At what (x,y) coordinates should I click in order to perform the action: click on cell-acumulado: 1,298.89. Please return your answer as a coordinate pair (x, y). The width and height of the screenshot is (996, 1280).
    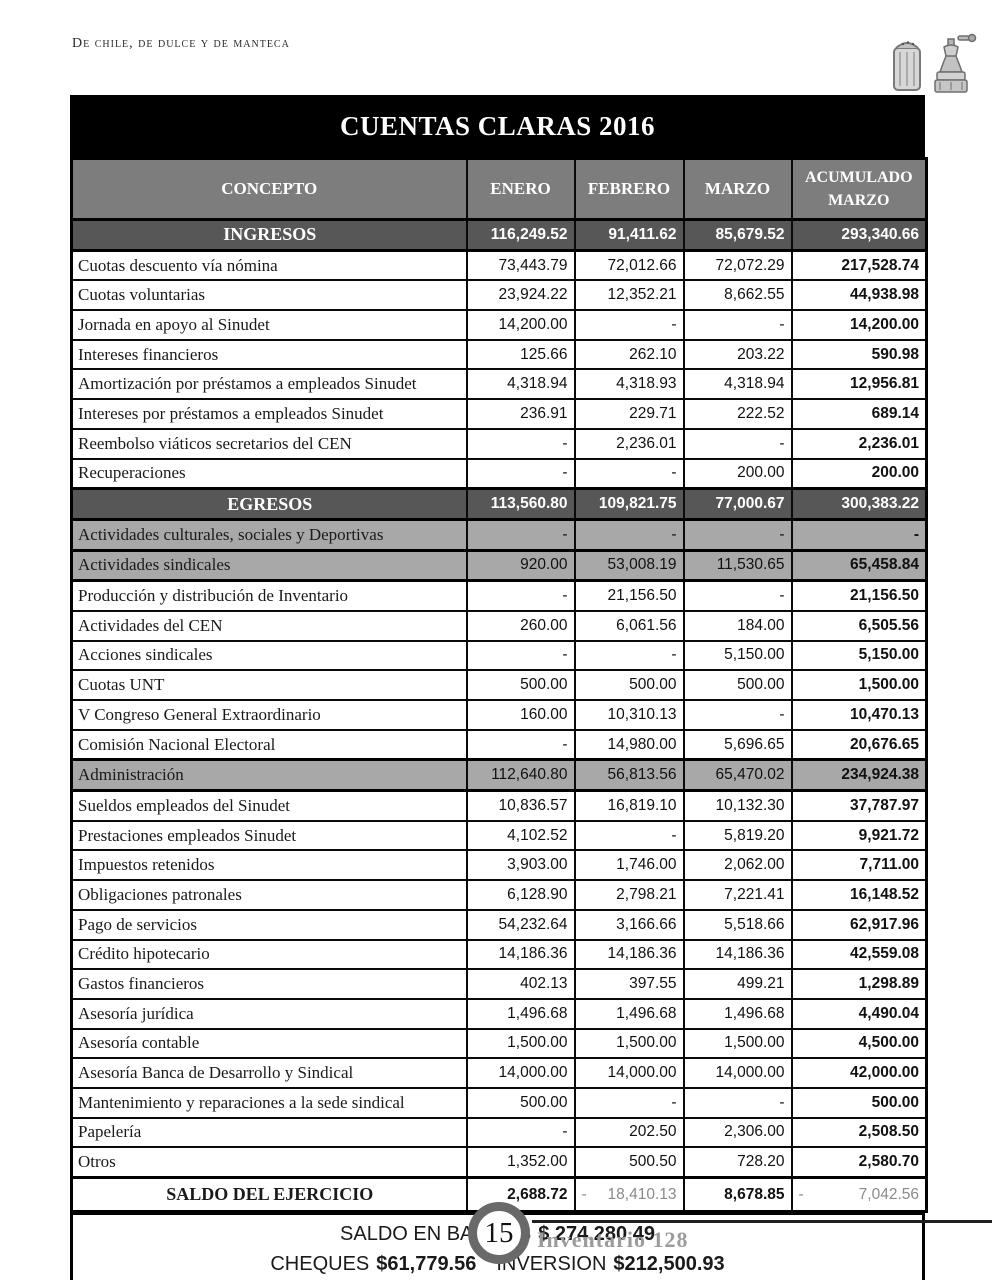
    Looking at the image, I should click on (859, 984).